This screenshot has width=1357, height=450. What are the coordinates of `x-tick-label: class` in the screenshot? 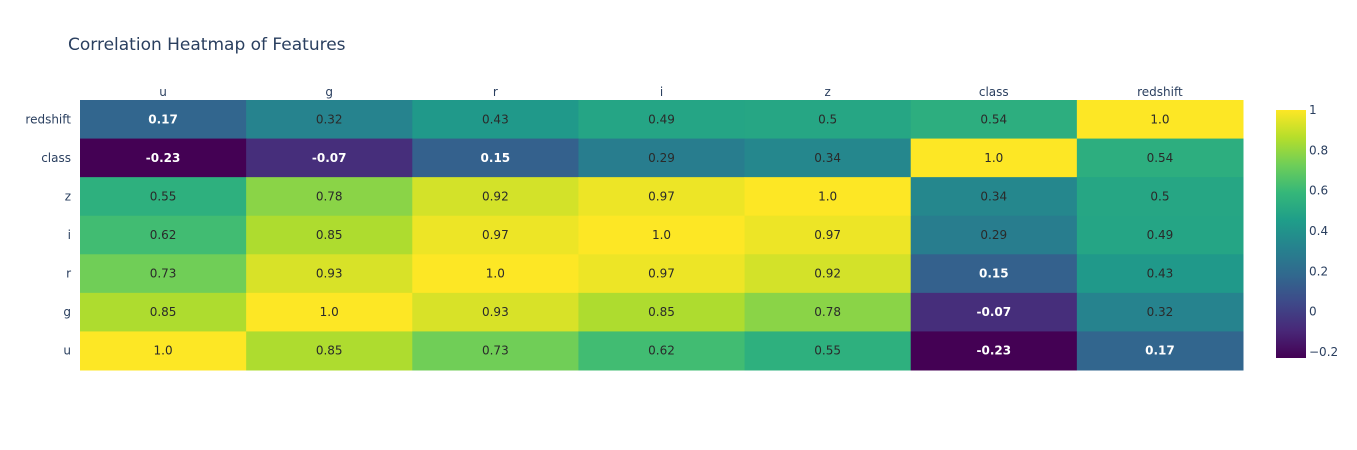 It's located at (994, 92).